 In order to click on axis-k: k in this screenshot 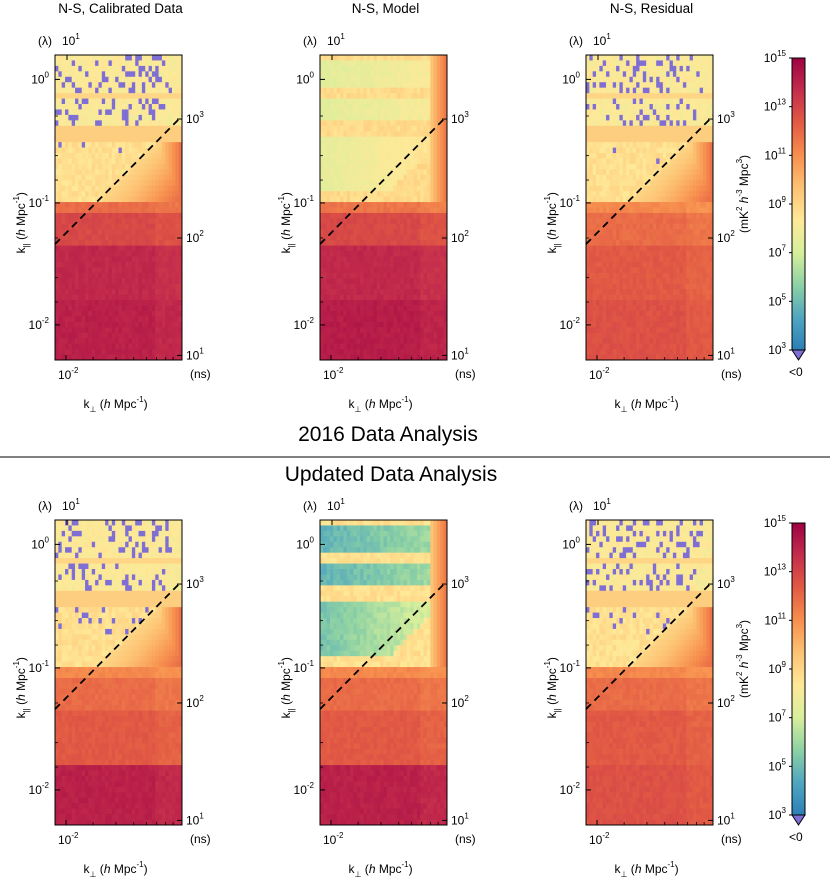, I will do `click(87, 404)`.